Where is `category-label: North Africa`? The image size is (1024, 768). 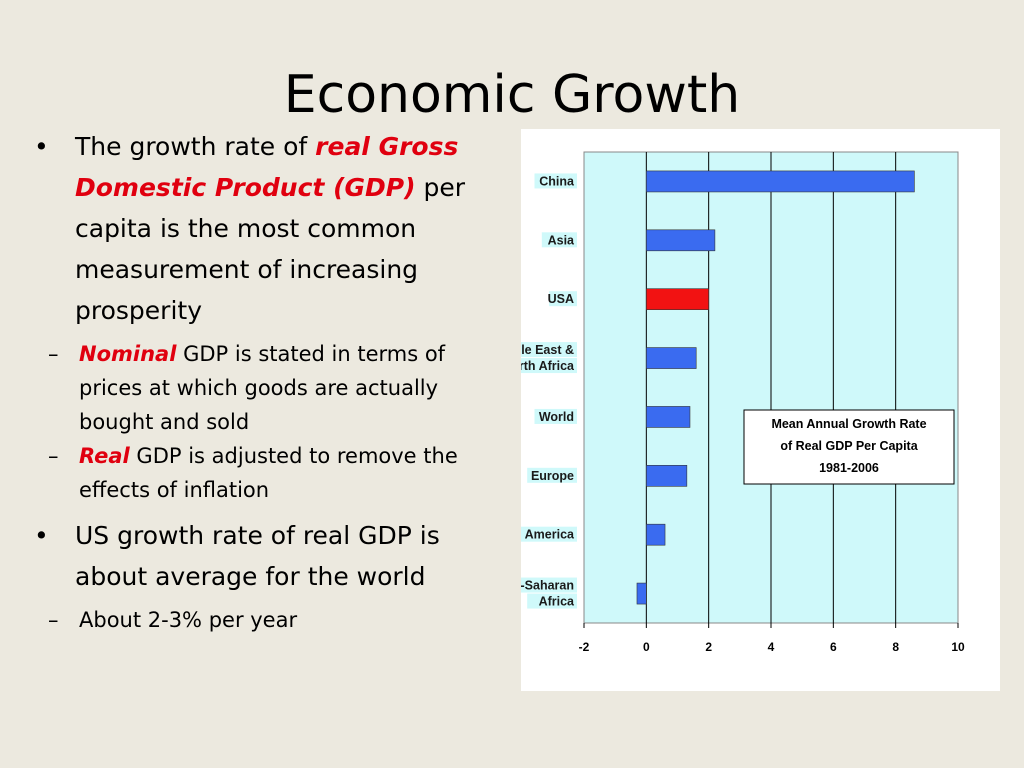 category-label: North Africa is located at coordinates (548, 366).